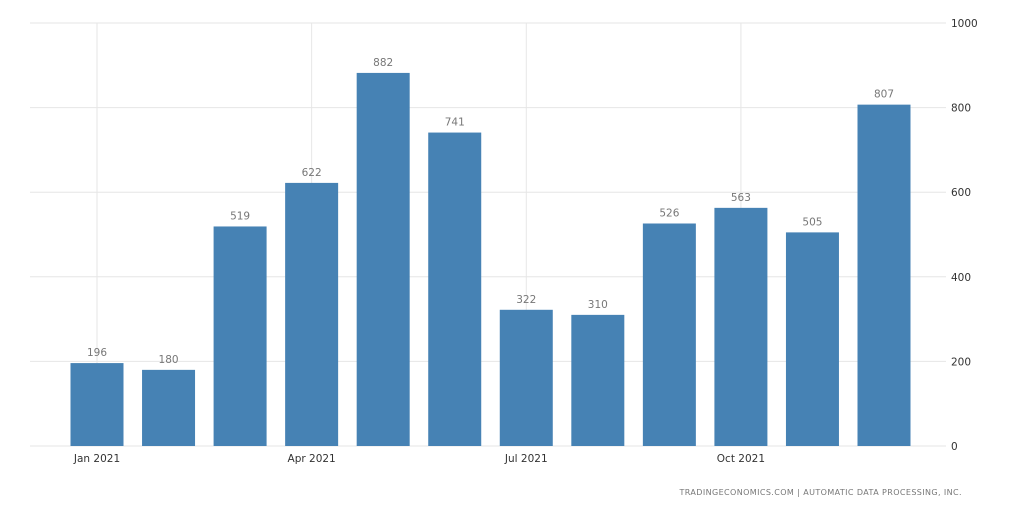 This screenshot has width=1024, height=512. I want to click on x-tick-label: Jan 2021, so click(96, 459).